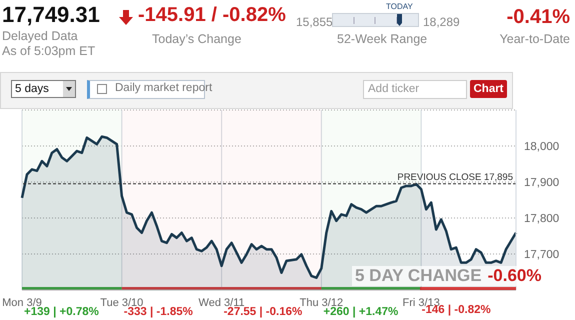 Image resolution: width=575 pixels, height=320 pixels. What do you see at coordinates (542, 183) in the screenshot?
I see `y-tick-label: 17,900` at bounding box center [542, 183].